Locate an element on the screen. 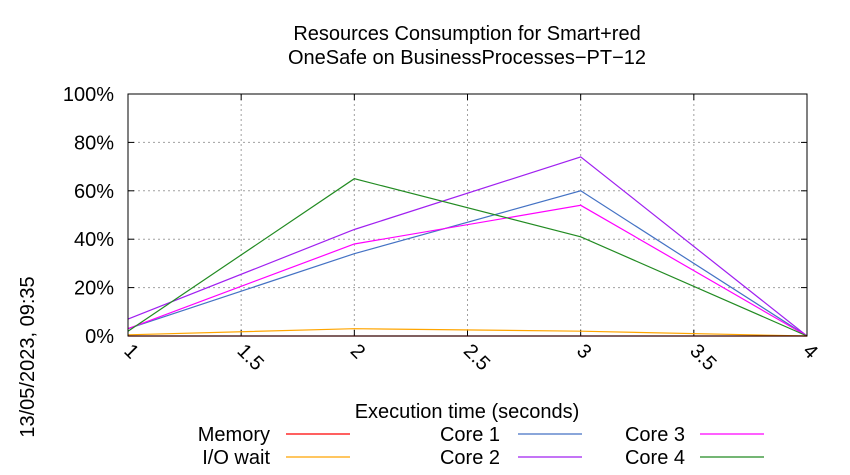 Image resolution: width=850 pixels, height=475 pixels. x-tick-label: 1.5 is located at coordinates (250, 357).